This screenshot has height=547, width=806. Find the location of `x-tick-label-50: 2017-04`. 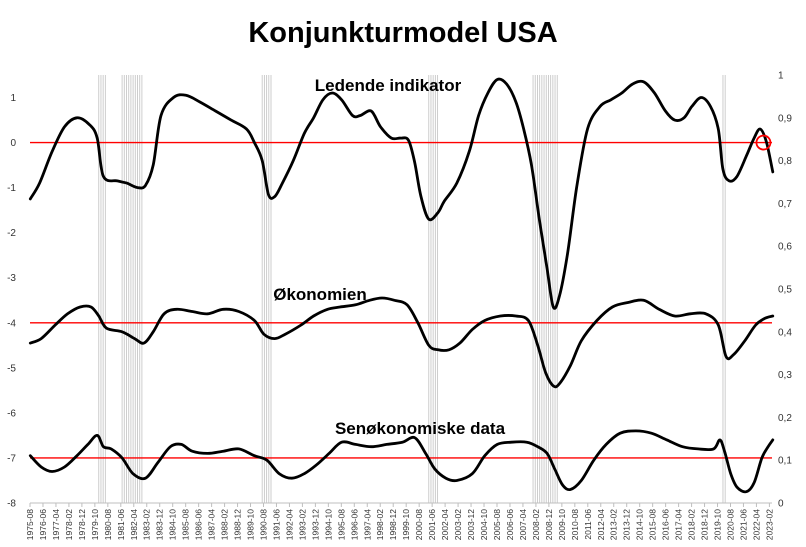

x-tick-label-50: 2017-04 is located at coordinates (679, 524).